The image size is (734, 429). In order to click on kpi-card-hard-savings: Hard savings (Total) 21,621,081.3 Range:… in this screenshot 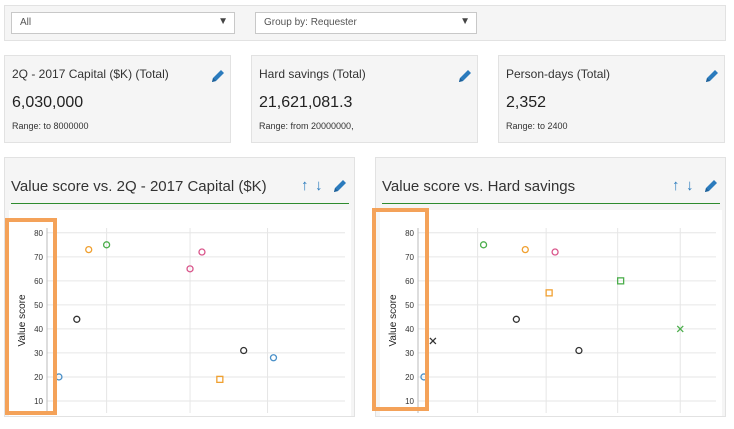, I will do `click(364, 99)`.